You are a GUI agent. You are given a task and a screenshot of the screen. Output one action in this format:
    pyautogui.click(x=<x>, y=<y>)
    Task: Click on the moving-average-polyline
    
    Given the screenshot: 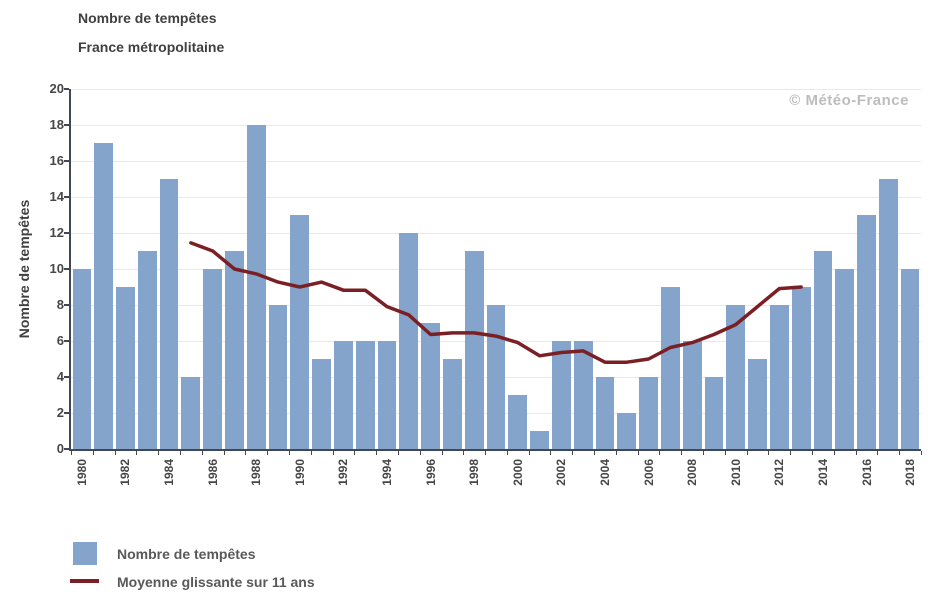 What is the action you would take?
    pyautogui.click(x=496, y=302)
    